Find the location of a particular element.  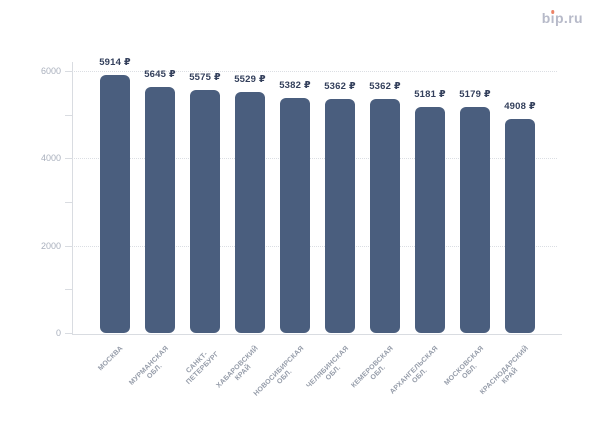

x-axis-label-anchor: КРАСНОДАРСКИЙ КРАЙ is located at coordinates (495, 370).